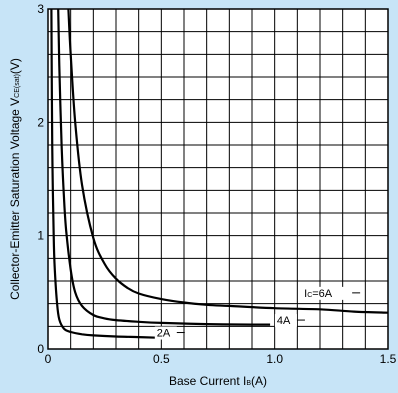  What do you see at coordinates (40, 349) in the screenshot?
I see `y-tick-label: 0` at bounding box center [40, 349].